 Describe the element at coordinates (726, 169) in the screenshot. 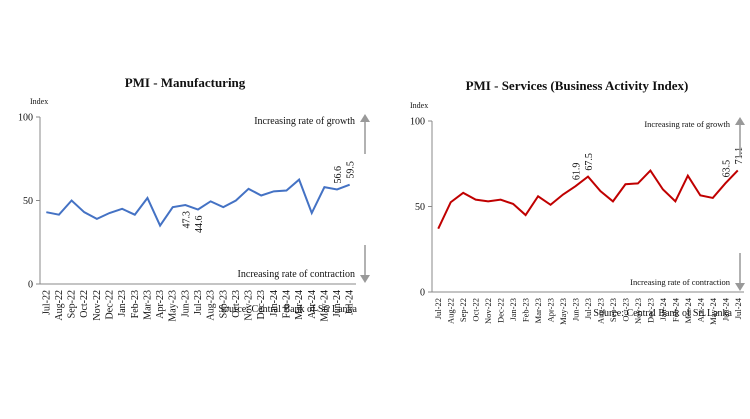

I see `data-label: 63.5` at that location.